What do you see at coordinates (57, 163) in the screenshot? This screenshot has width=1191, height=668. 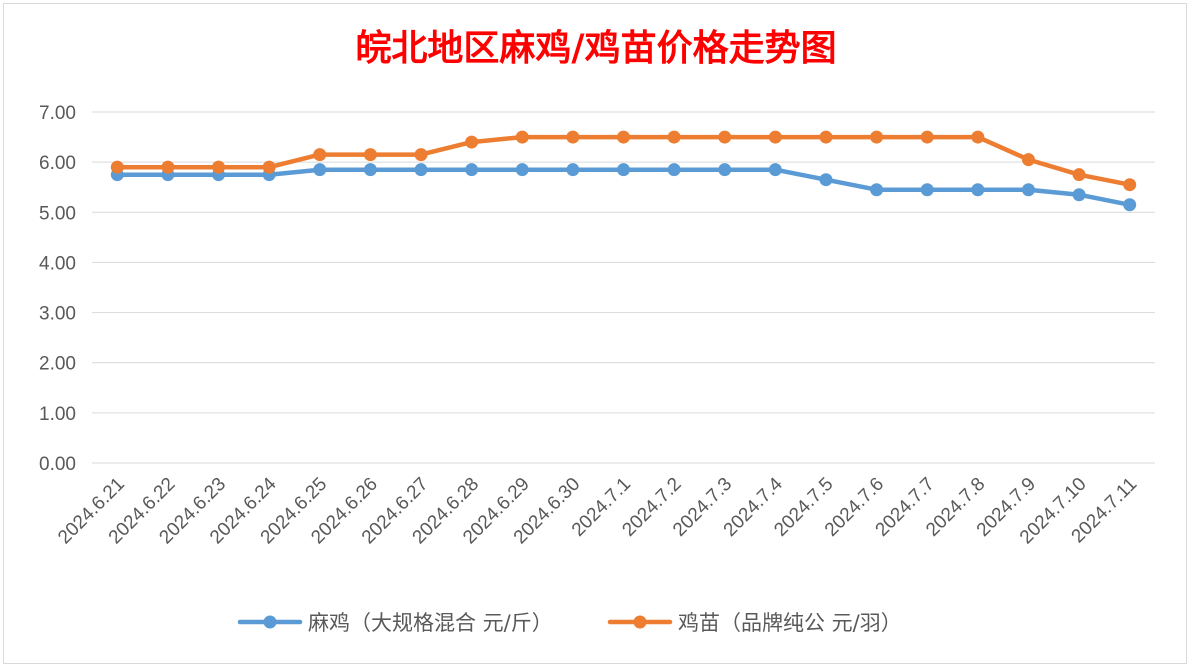 I see `y-tick-label: 6.00` at bounding box center [57, 163].